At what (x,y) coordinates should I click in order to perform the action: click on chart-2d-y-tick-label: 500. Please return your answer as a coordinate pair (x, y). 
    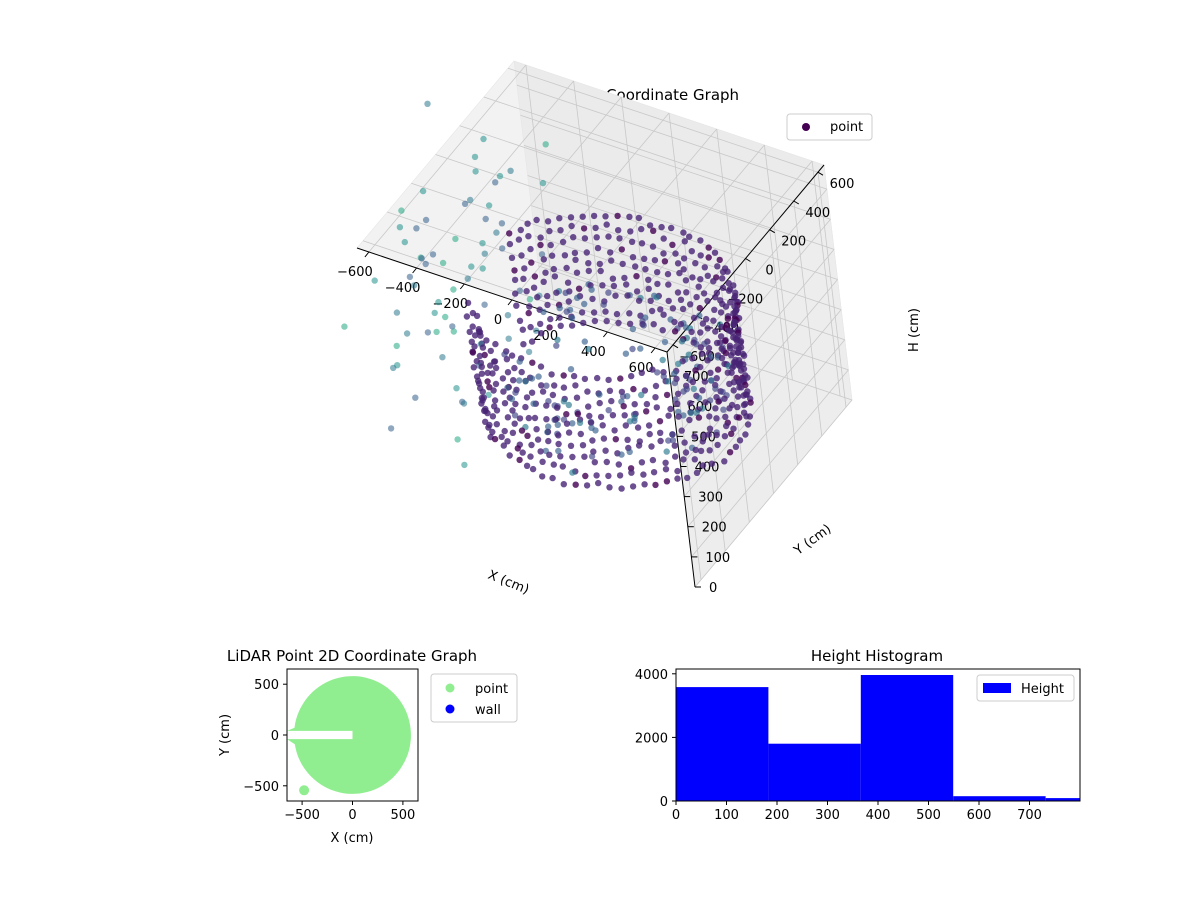
    Looking at the image, I should click on (266, 685).